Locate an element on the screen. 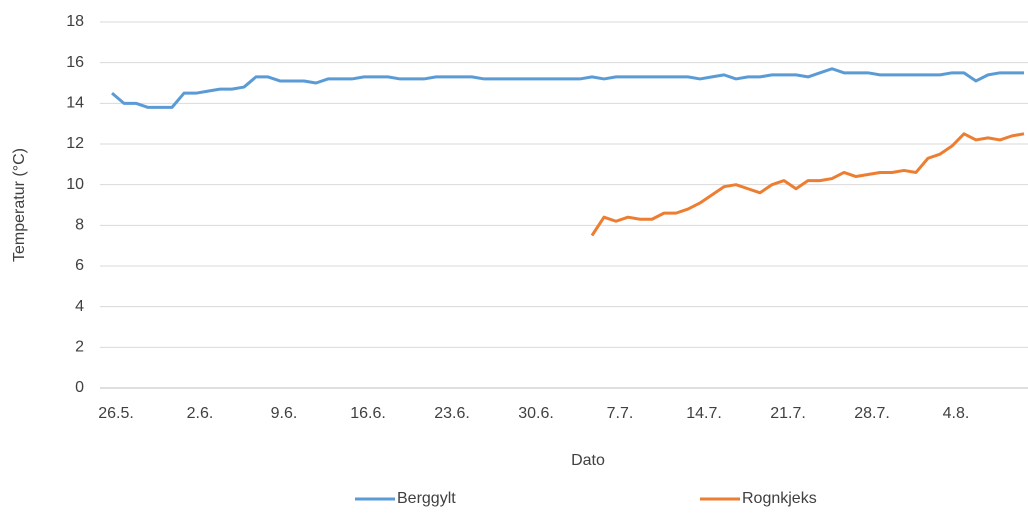 This screenshot has height=516, width=1028. y-tick-label: 2 is located at coordinates (79, 347).